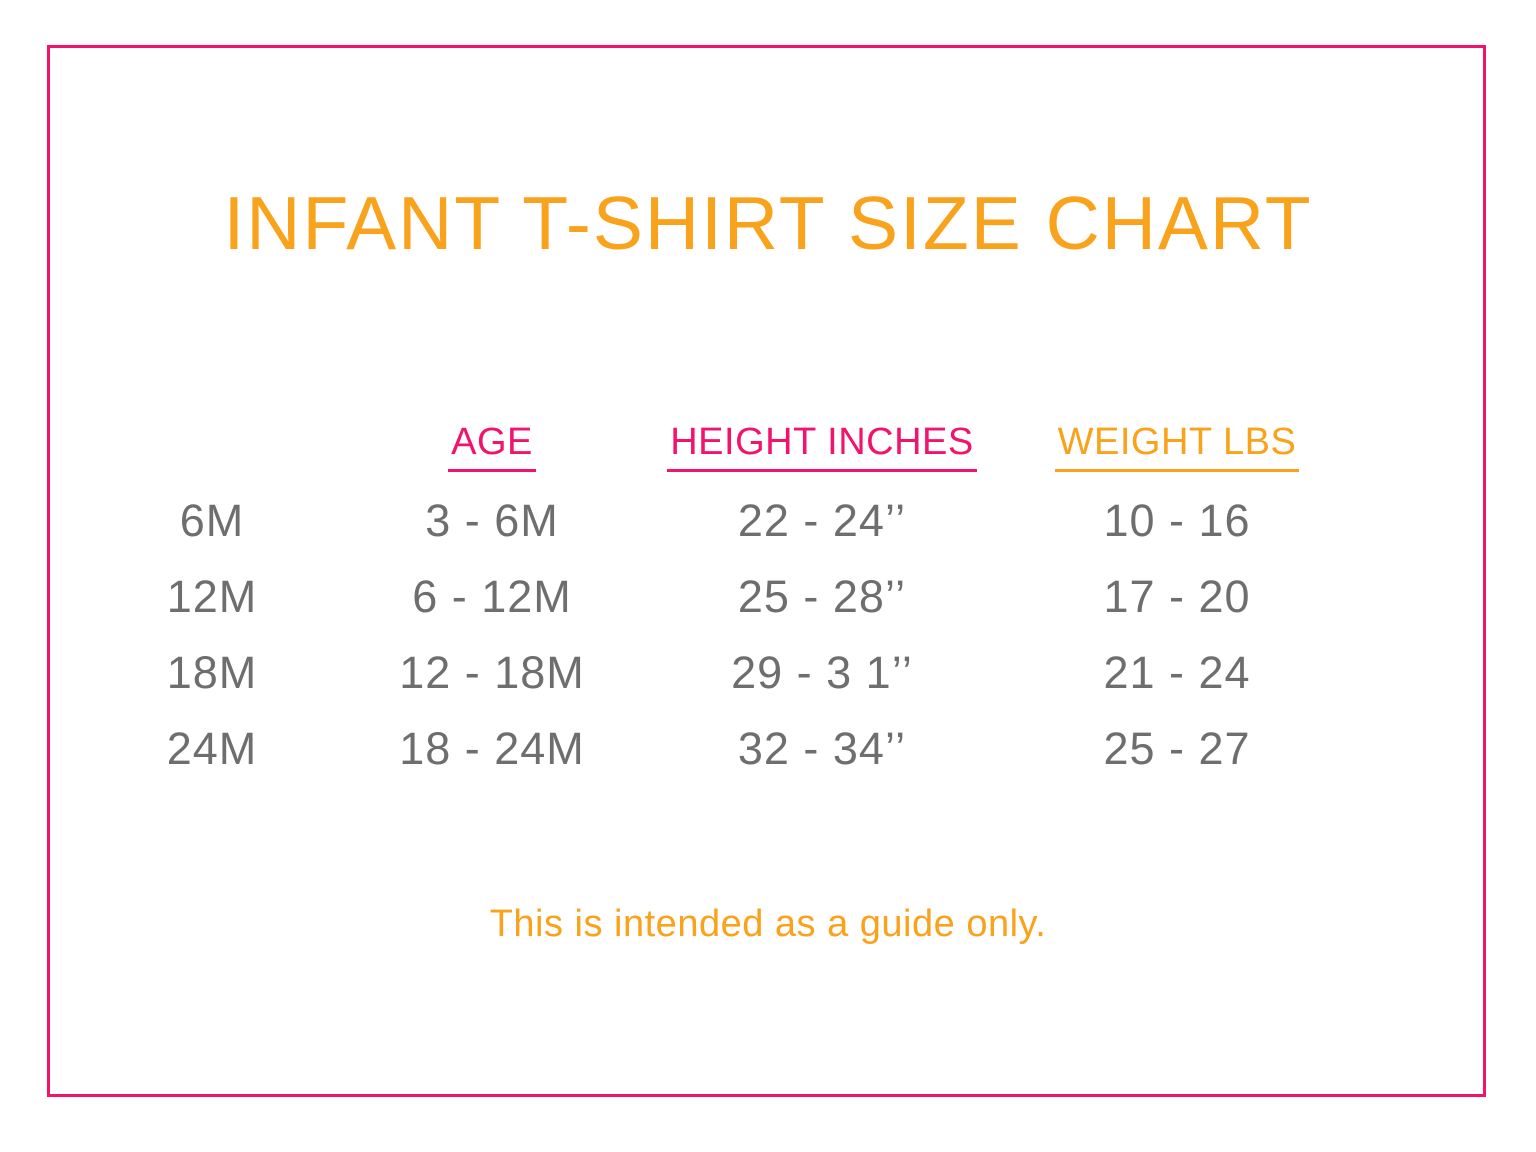 Image resolution: width=1536 pixels, height=1152 pixels. Describe the element at coordinates (212, 596) in the screenshot. I see `size-cell: 12M` at that location.